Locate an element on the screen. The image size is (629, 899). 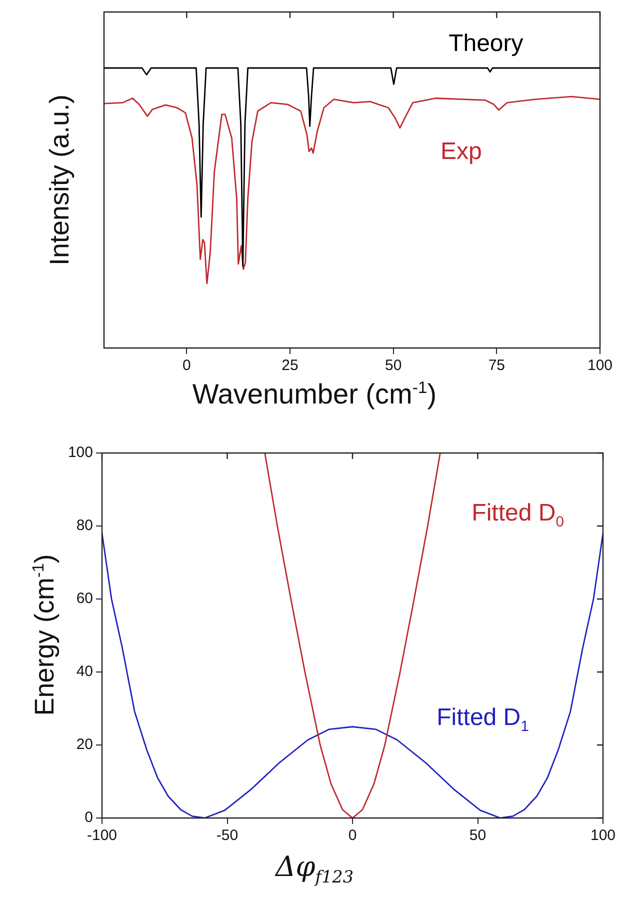
x-tick-label: 25 is located at coordinates (290, 365).